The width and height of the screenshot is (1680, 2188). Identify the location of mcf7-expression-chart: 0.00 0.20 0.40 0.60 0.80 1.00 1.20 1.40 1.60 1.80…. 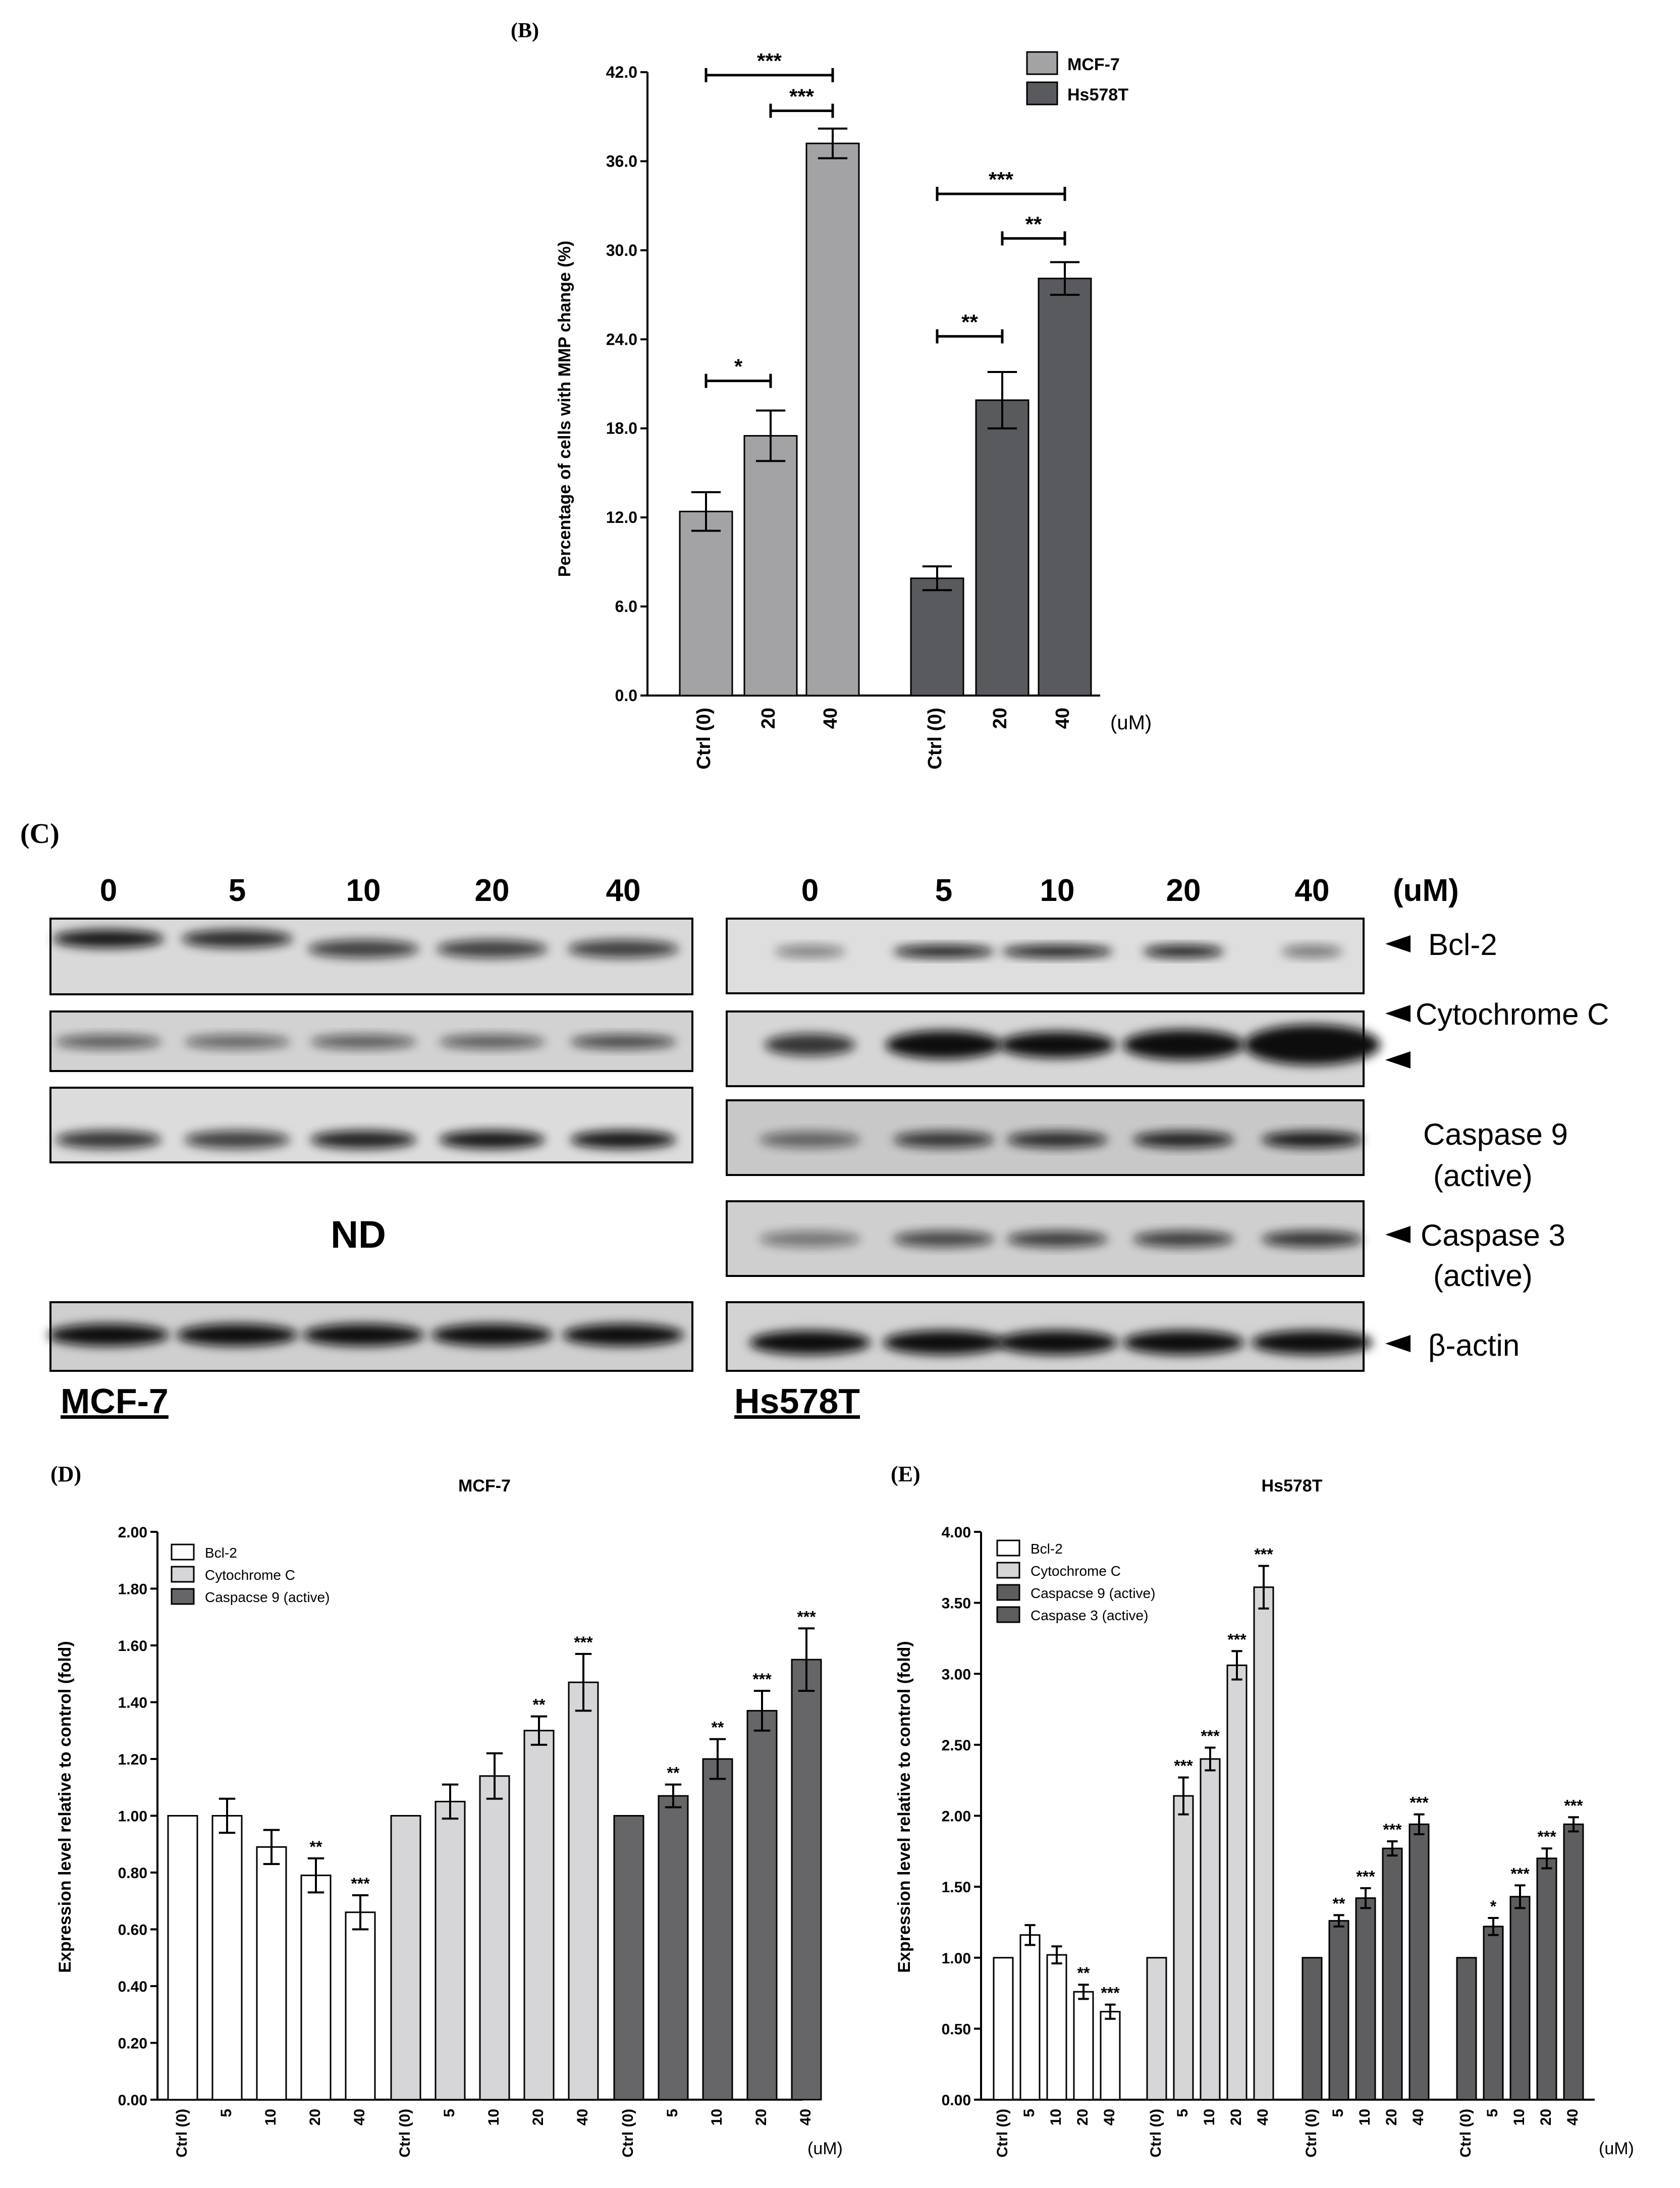
(470, 1841).